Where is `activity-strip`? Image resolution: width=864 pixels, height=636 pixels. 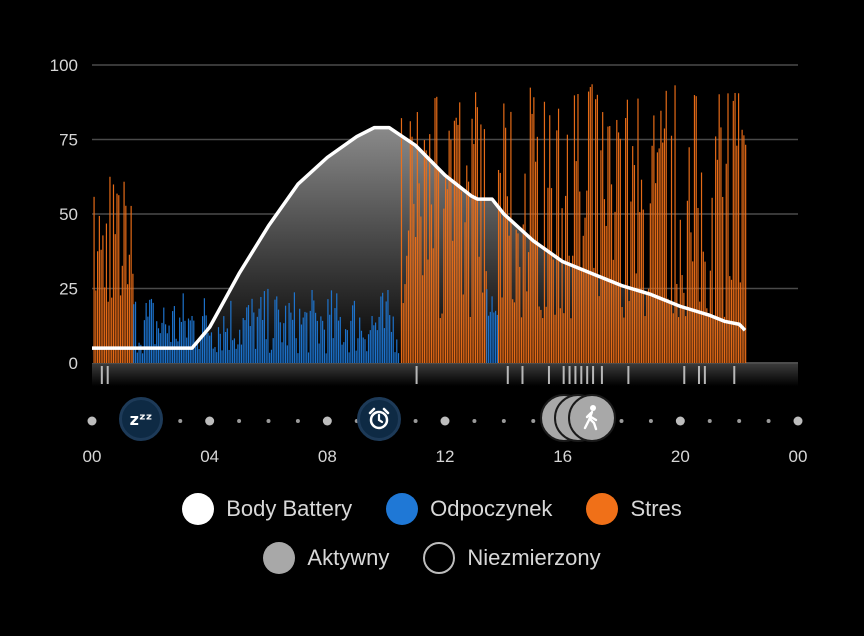
activity-strip is located at coordinates (445, 375).